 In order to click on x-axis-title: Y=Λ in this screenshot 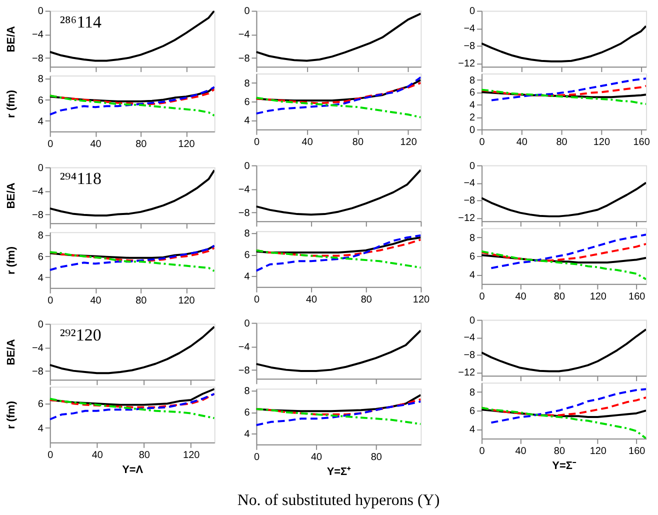, I will do `click(133, 470)`.